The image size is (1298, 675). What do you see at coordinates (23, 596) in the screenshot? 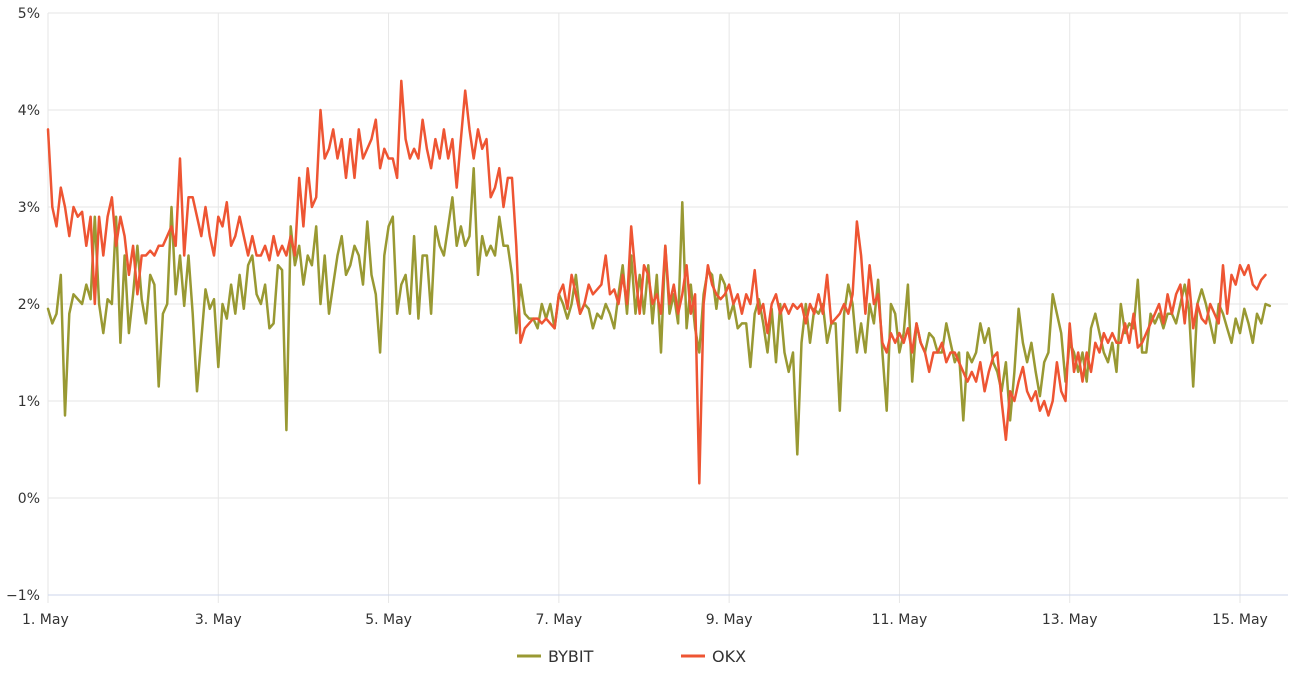
I see `y-tick-label: −1%` at bounding box center [23, 596].